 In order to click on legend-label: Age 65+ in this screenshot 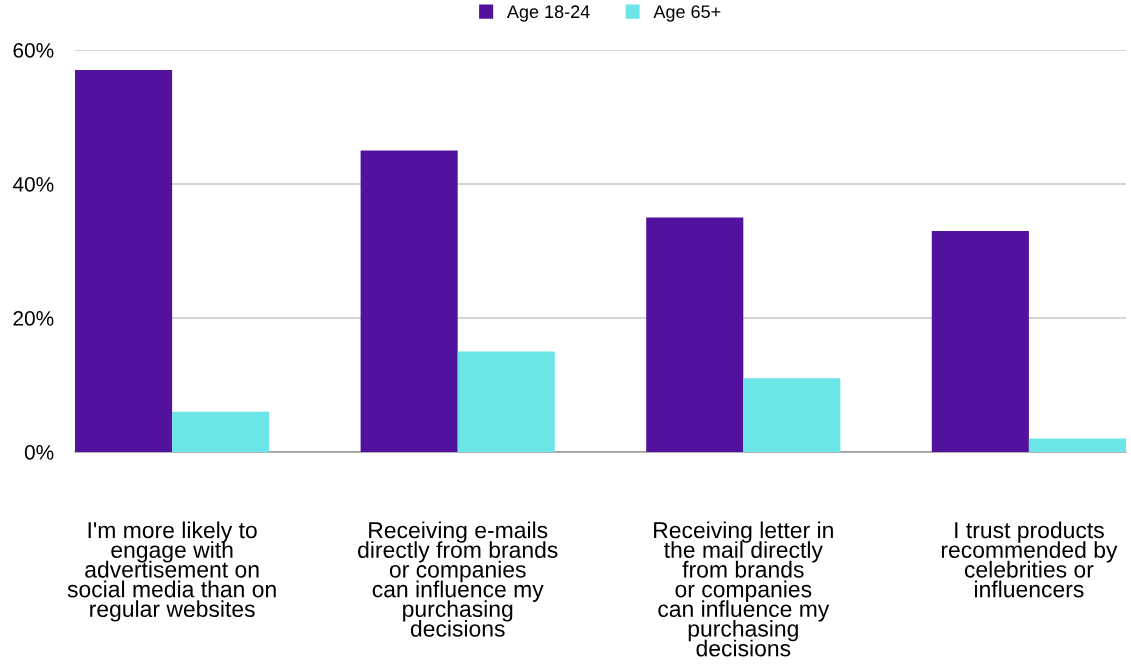, I will do `click(687, 13)`.